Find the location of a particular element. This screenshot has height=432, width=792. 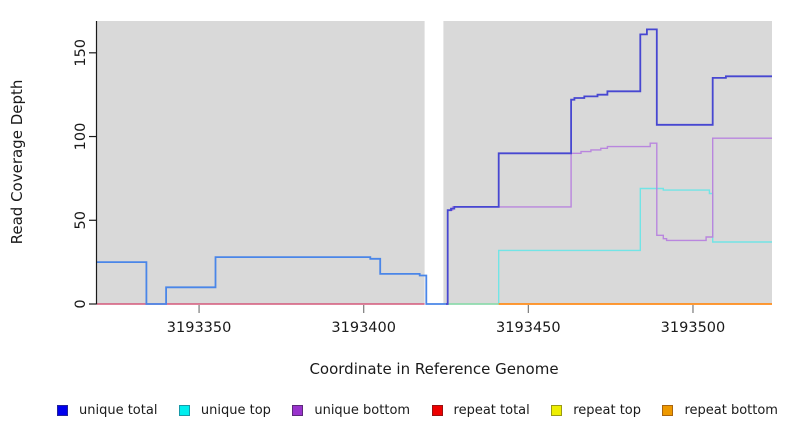

legend-item-unique-total: unique total is located at coordinates (107, 410).